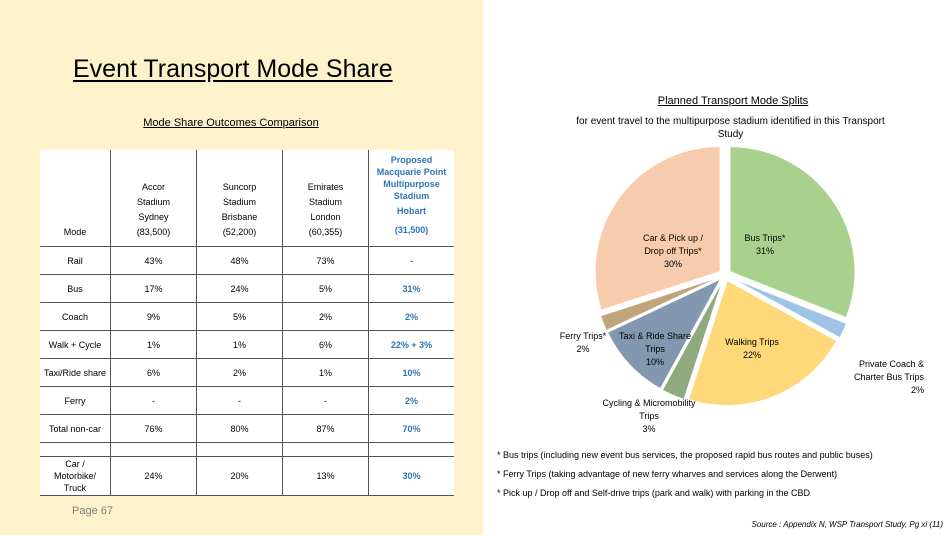 The image size is (951, 535). I want to click on row-value-hobart: -, so click(411, 260).